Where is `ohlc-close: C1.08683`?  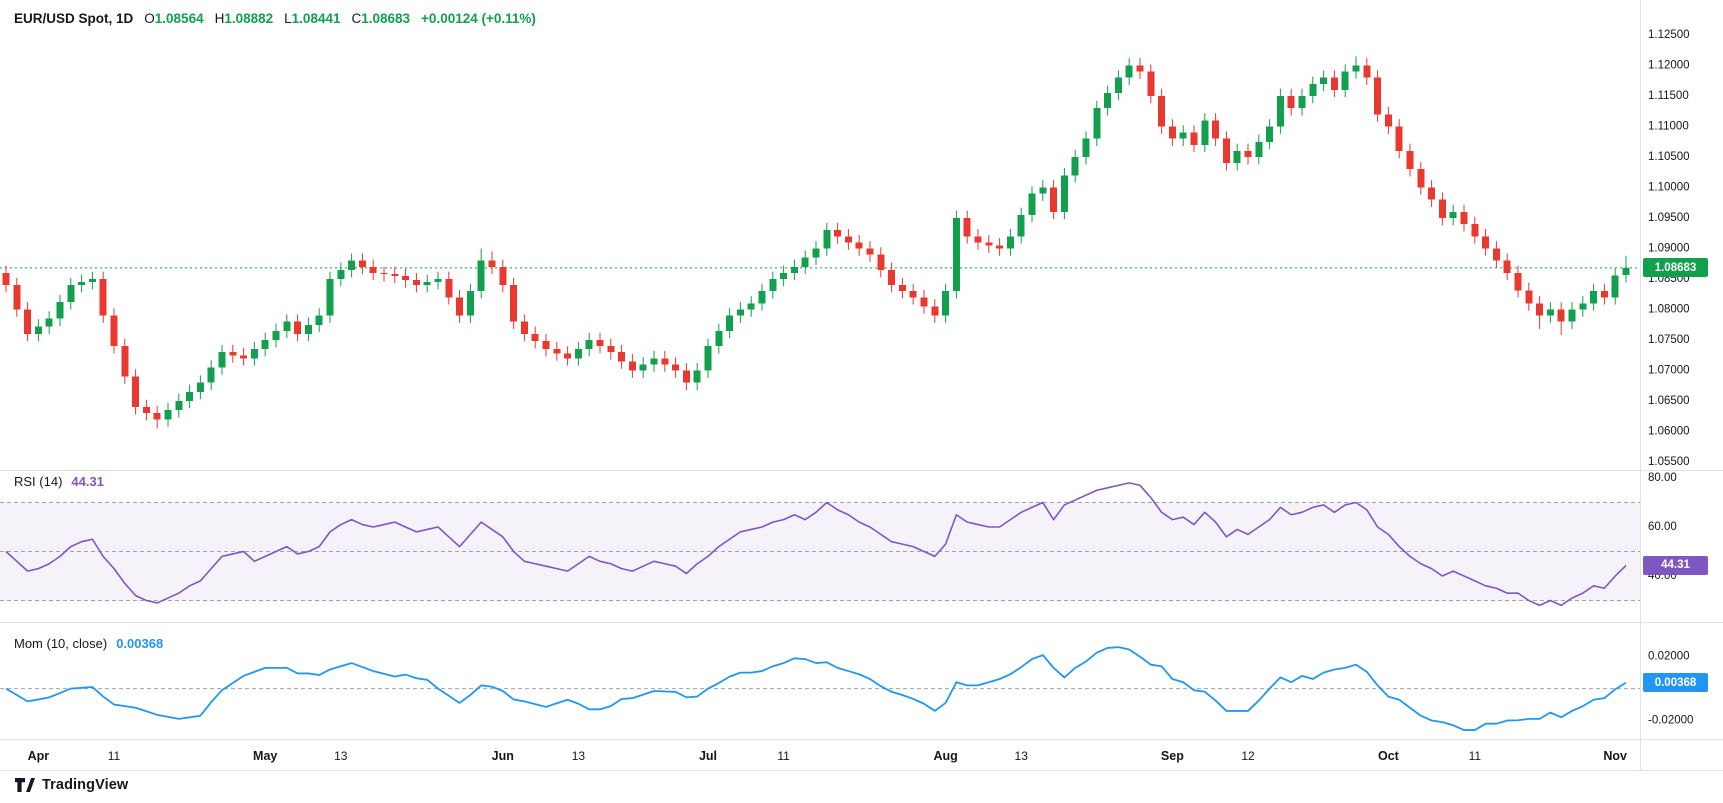 ohlc-close: C1.08683 is located at coordinates (380, 18).